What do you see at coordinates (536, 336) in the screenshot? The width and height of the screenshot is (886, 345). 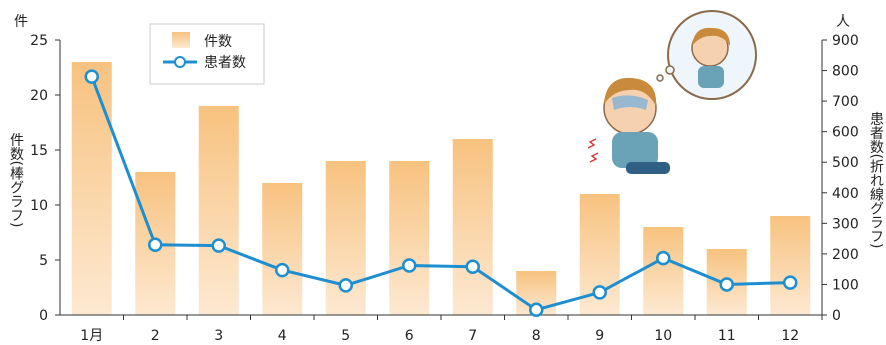 I see `x-tick-label: 8` at bounding box center [536, 336].